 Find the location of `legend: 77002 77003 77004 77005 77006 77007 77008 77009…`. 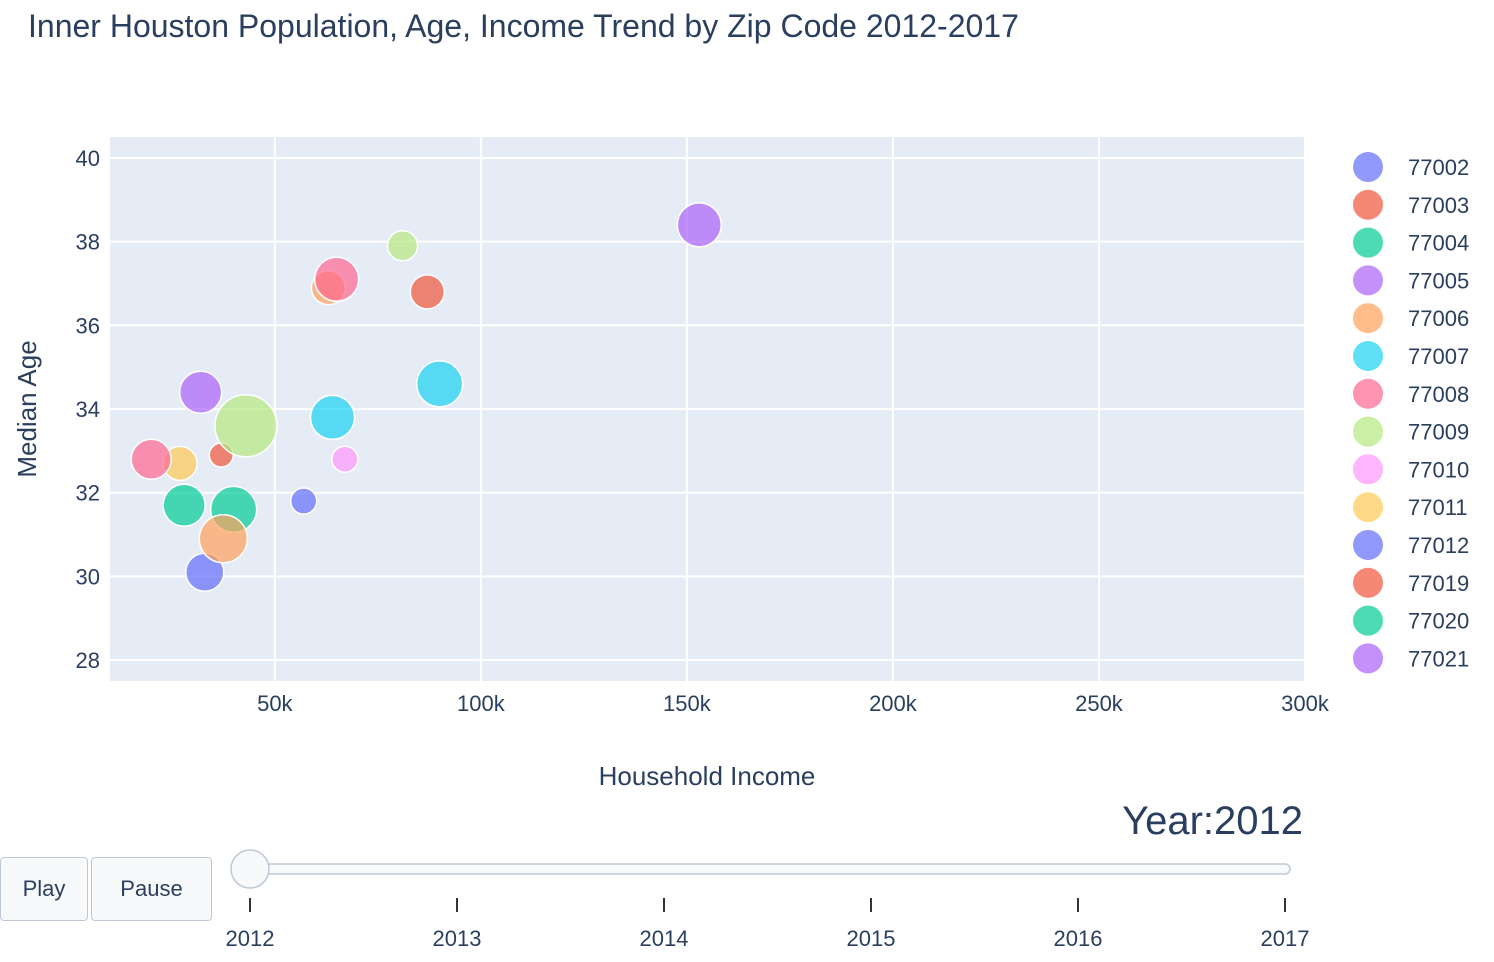

legend: 77002 77003 77004 77005 77006 77007 77008 77009… is located at coordinates (1411, 413).